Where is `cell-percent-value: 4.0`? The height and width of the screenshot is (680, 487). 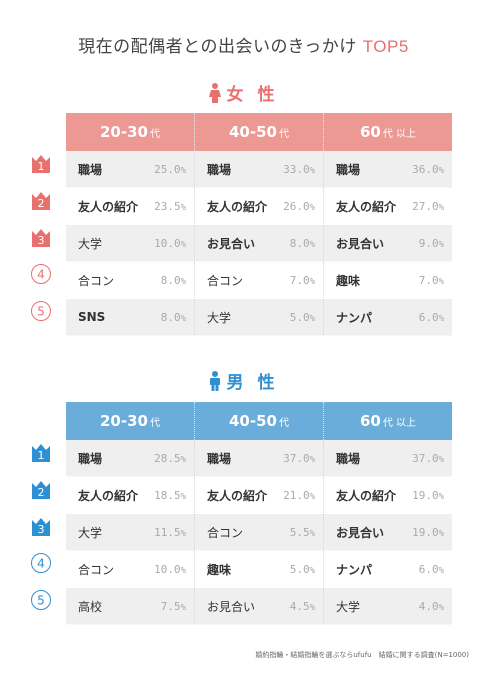 cell-percent-value: 4.0 is located at coordinates (428, 606).